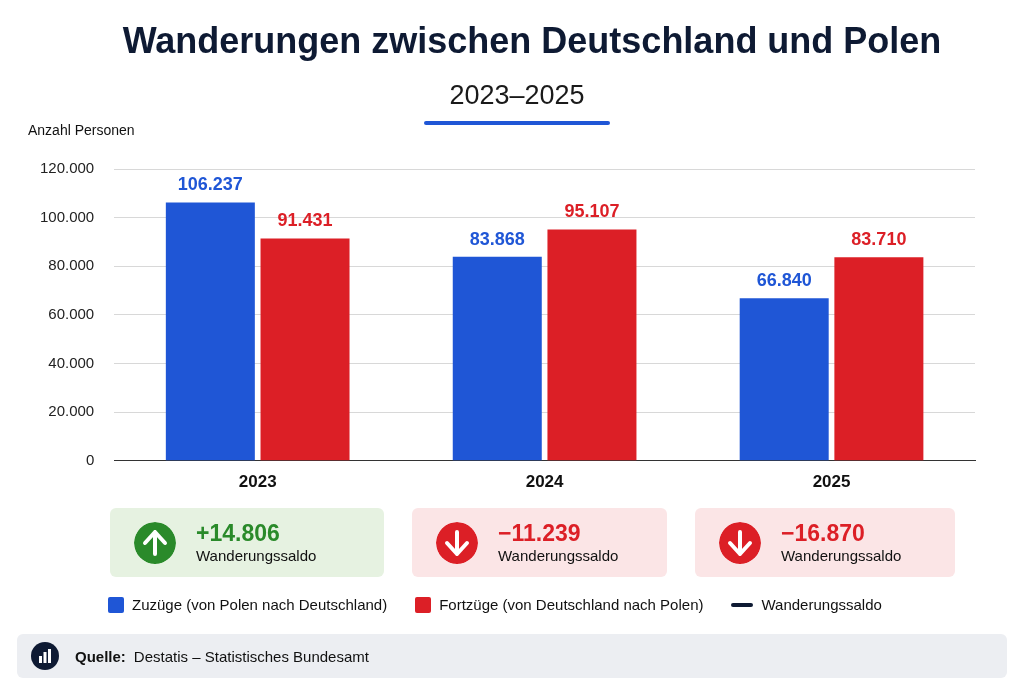  I want to click on y-tick-label: 20.000, so click(71, 411).